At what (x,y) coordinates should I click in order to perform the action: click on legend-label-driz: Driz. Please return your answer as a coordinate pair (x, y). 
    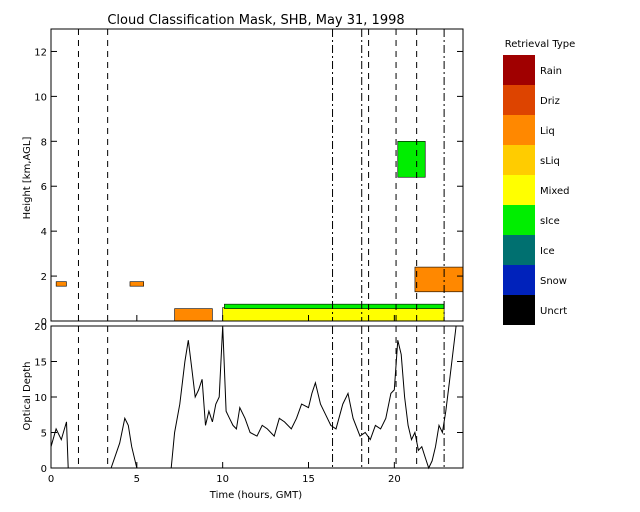
    Looking at the image, I should click on (550, 101).